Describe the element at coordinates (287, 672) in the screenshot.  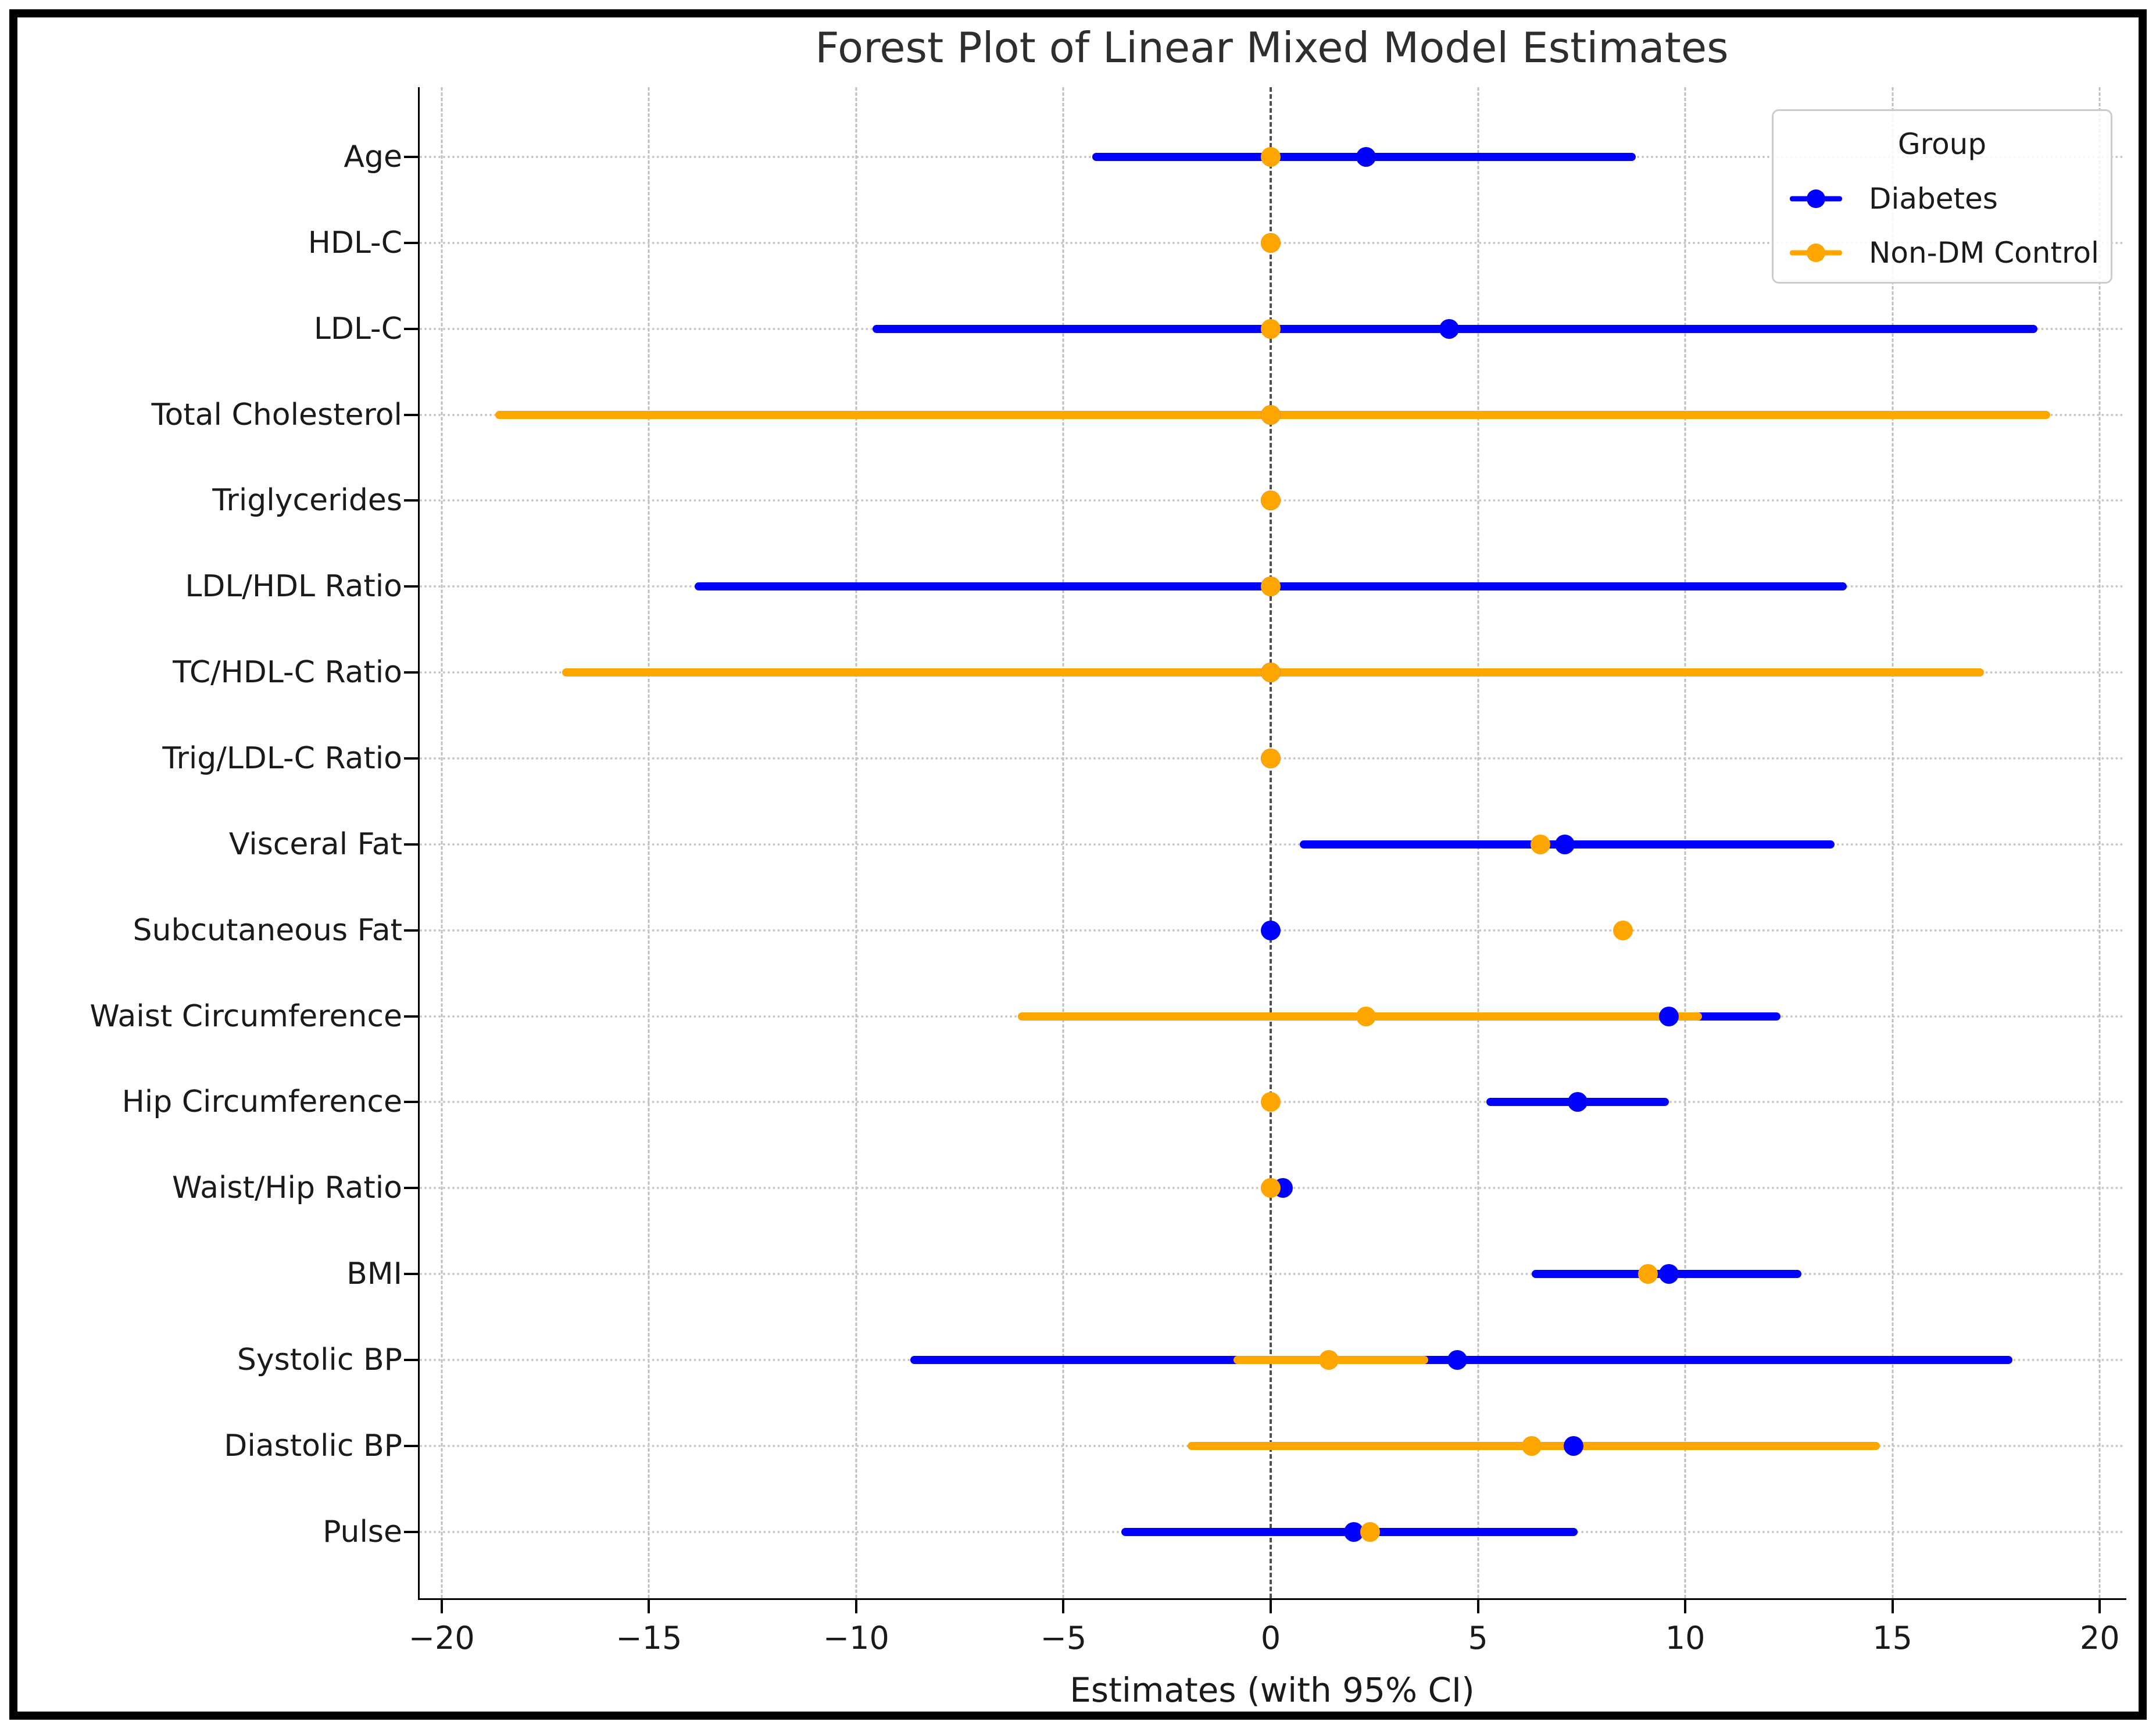
I see `y-axis-label: TC/HDL-C Ratio` at that location.